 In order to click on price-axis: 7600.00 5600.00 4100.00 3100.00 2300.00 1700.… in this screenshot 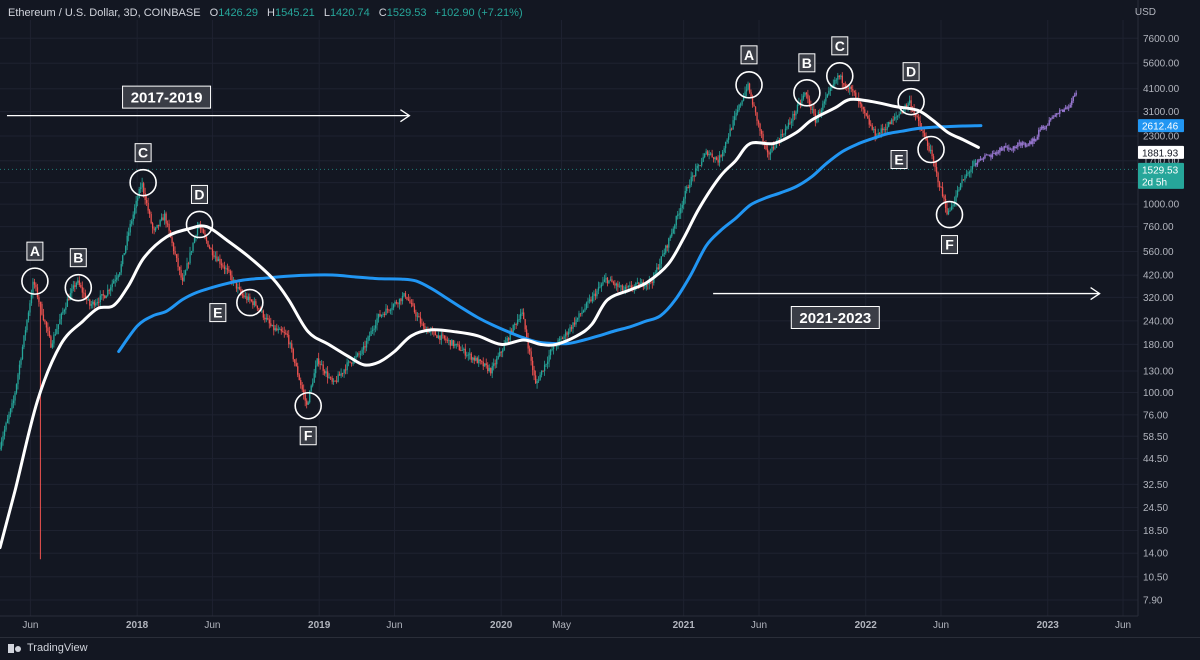, I will do `click(1158, 308)`.